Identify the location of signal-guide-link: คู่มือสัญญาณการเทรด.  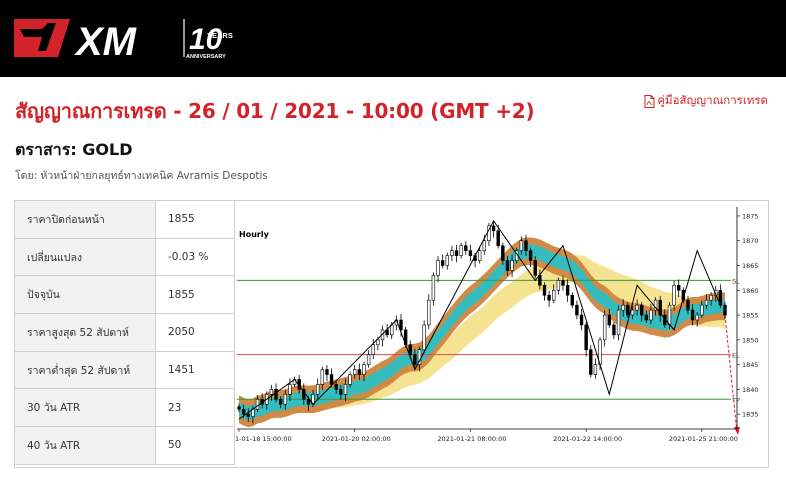
(706, 101).